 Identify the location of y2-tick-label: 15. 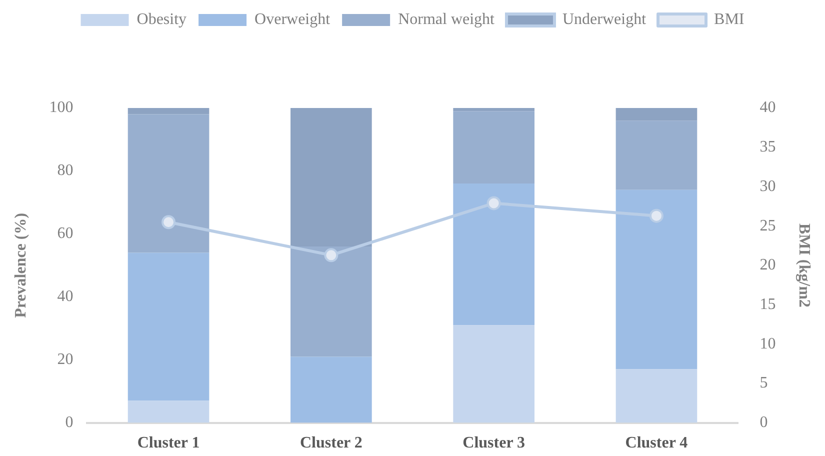
(768, 304).